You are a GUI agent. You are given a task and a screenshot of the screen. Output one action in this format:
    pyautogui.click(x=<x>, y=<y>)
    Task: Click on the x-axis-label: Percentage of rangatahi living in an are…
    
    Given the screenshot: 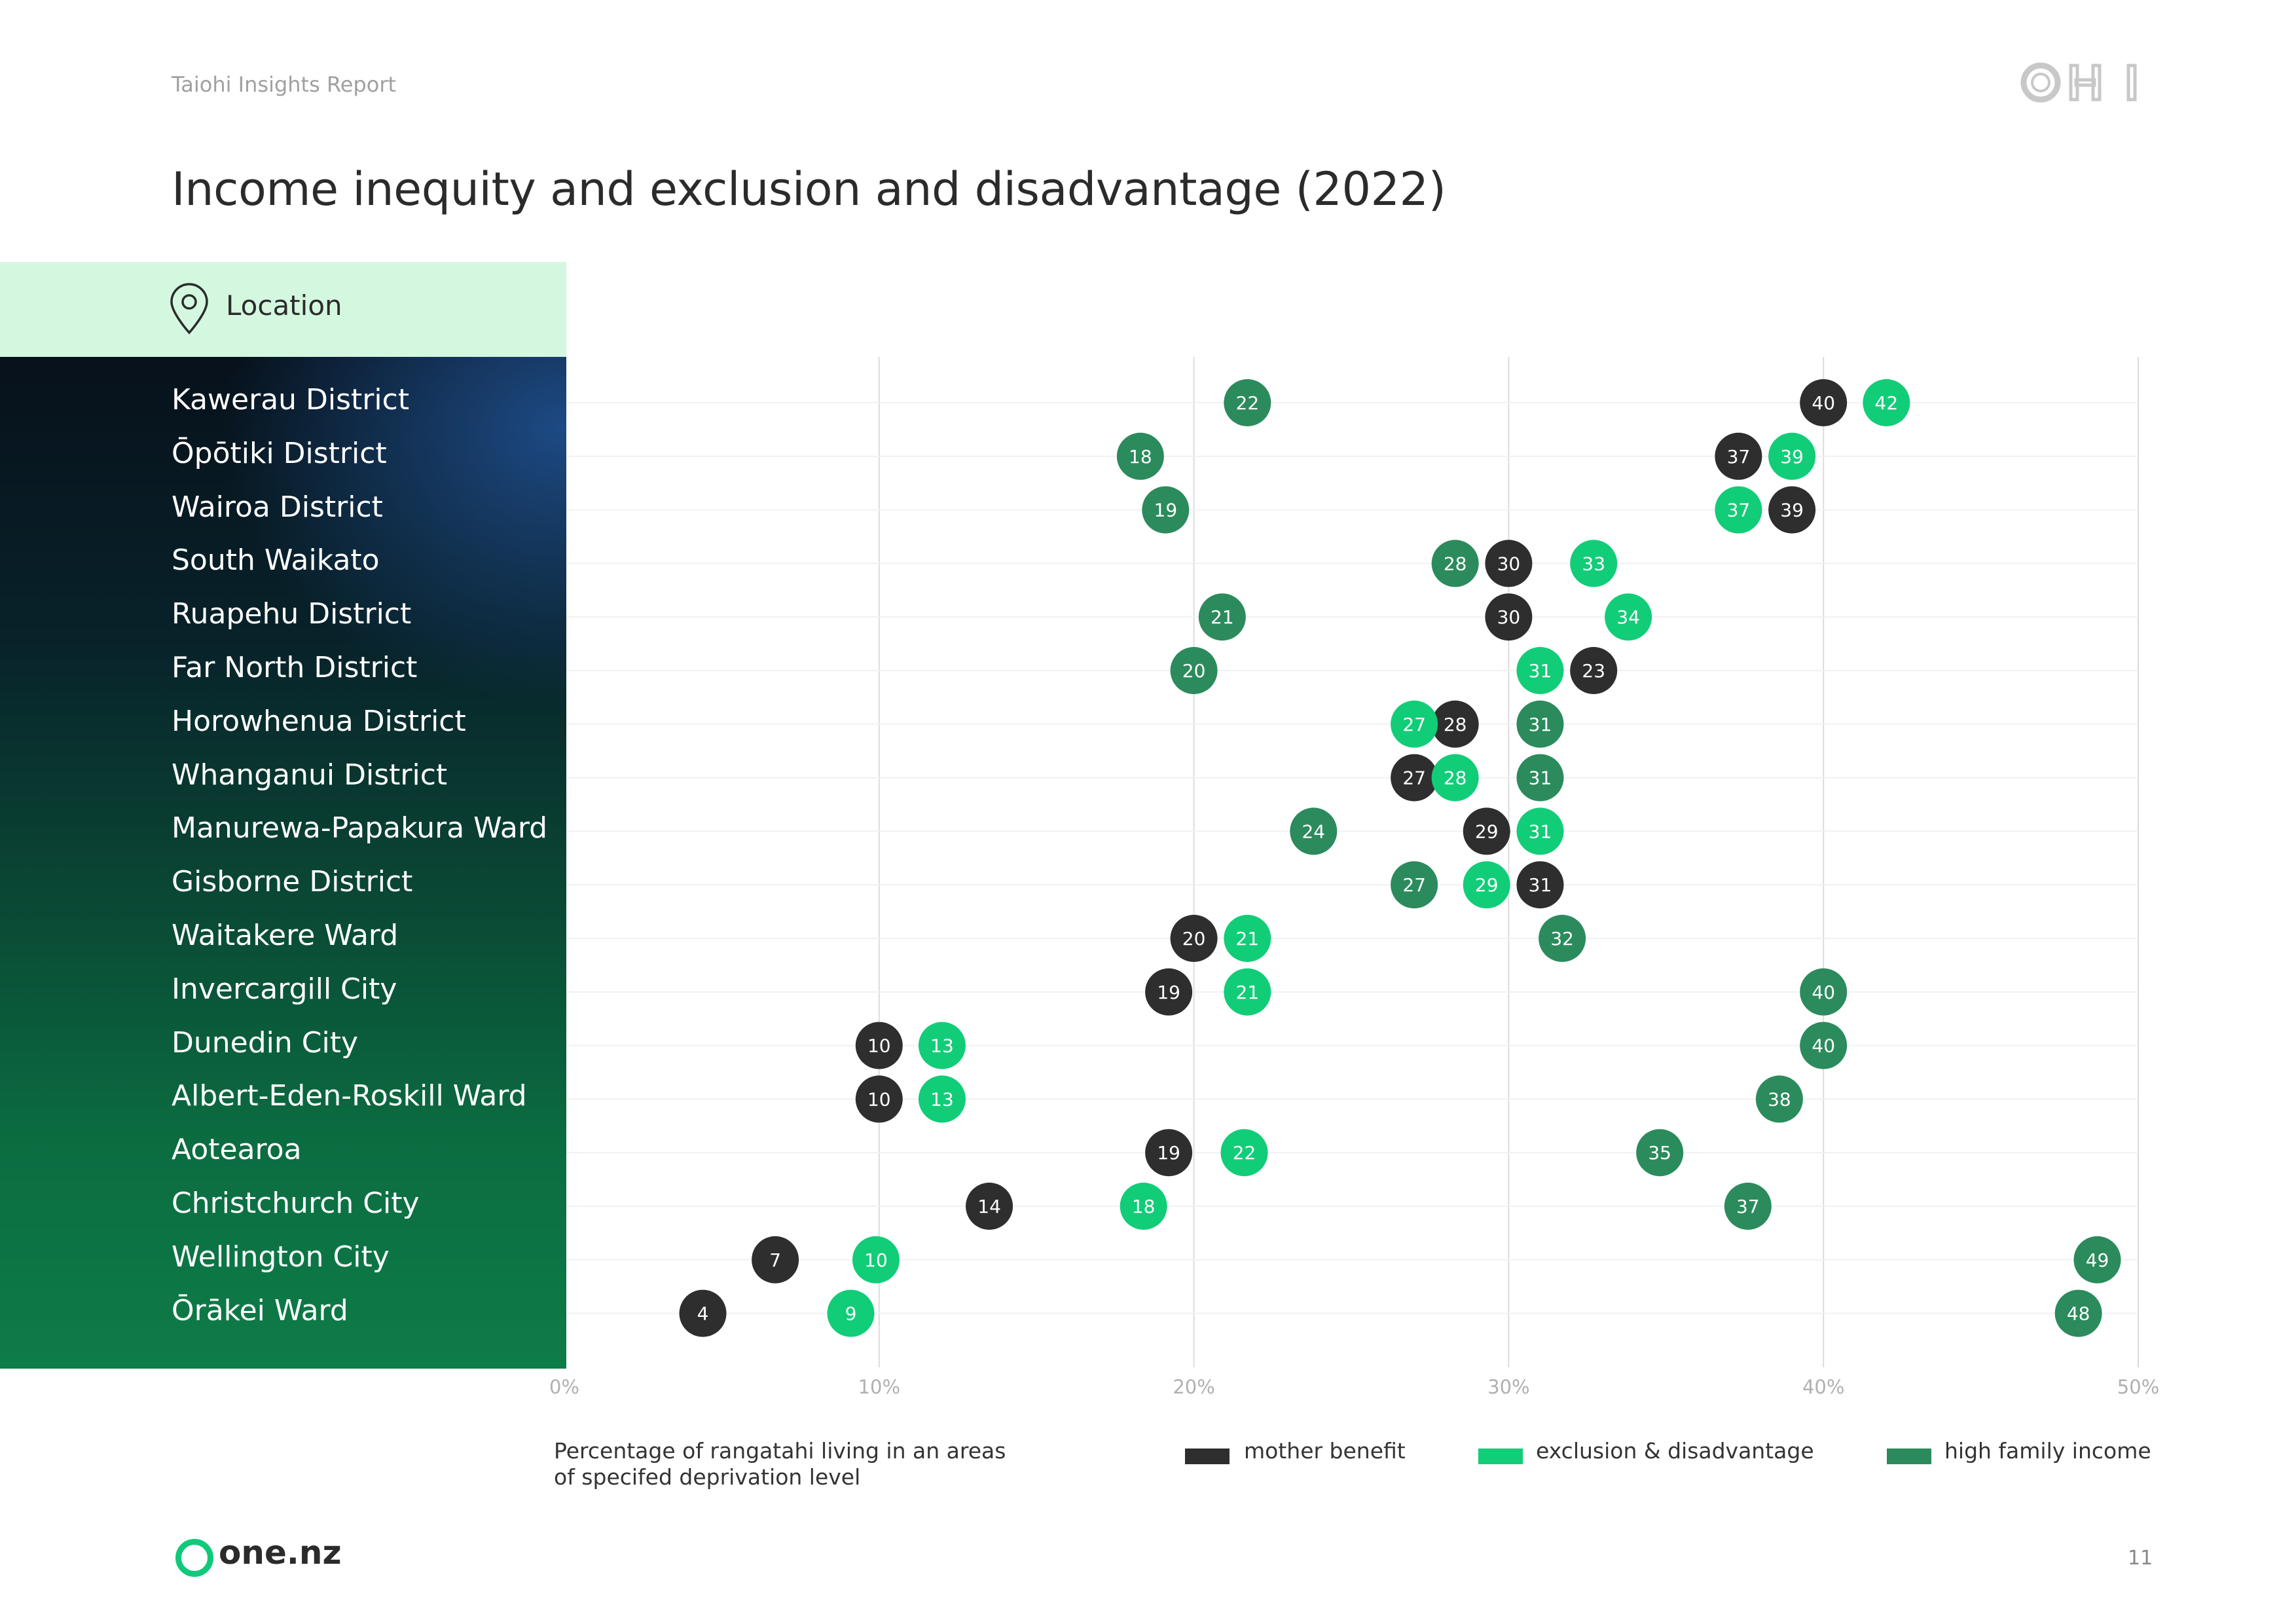 What is the action you would take?
    pyautogui.click(x=780, y=1464)
    